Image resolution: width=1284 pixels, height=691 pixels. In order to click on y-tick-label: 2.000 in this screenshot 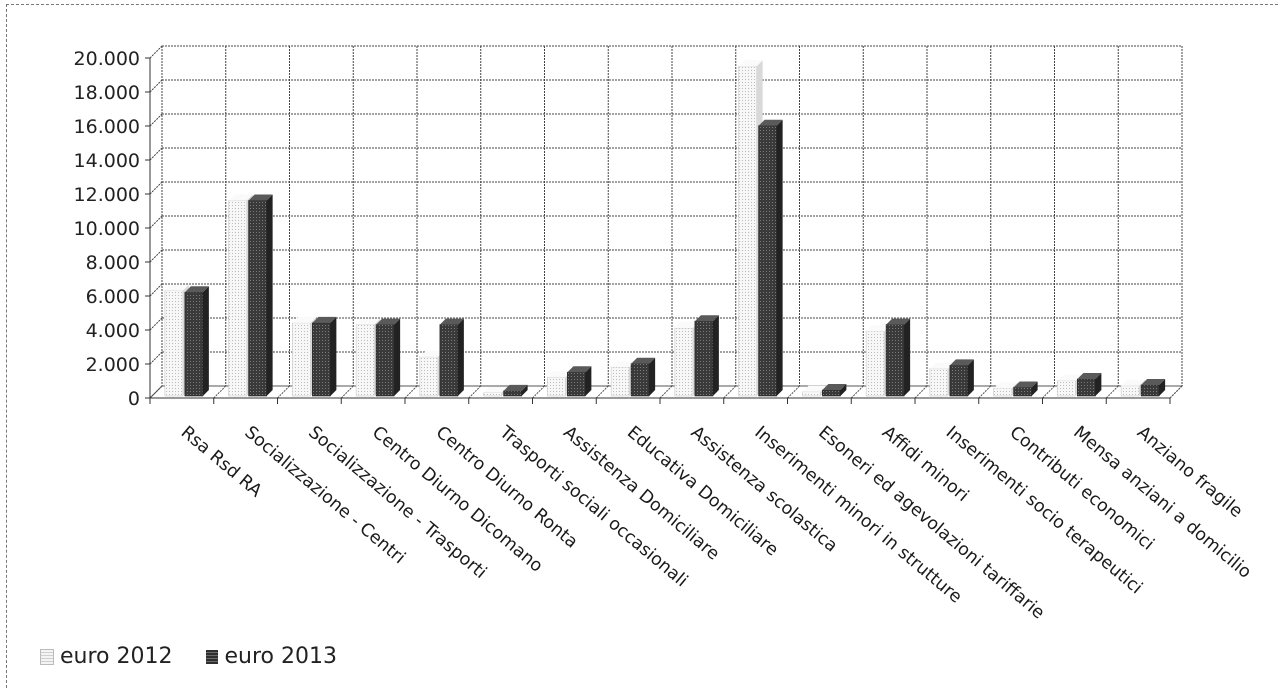, I will do `click(113, 365)`.